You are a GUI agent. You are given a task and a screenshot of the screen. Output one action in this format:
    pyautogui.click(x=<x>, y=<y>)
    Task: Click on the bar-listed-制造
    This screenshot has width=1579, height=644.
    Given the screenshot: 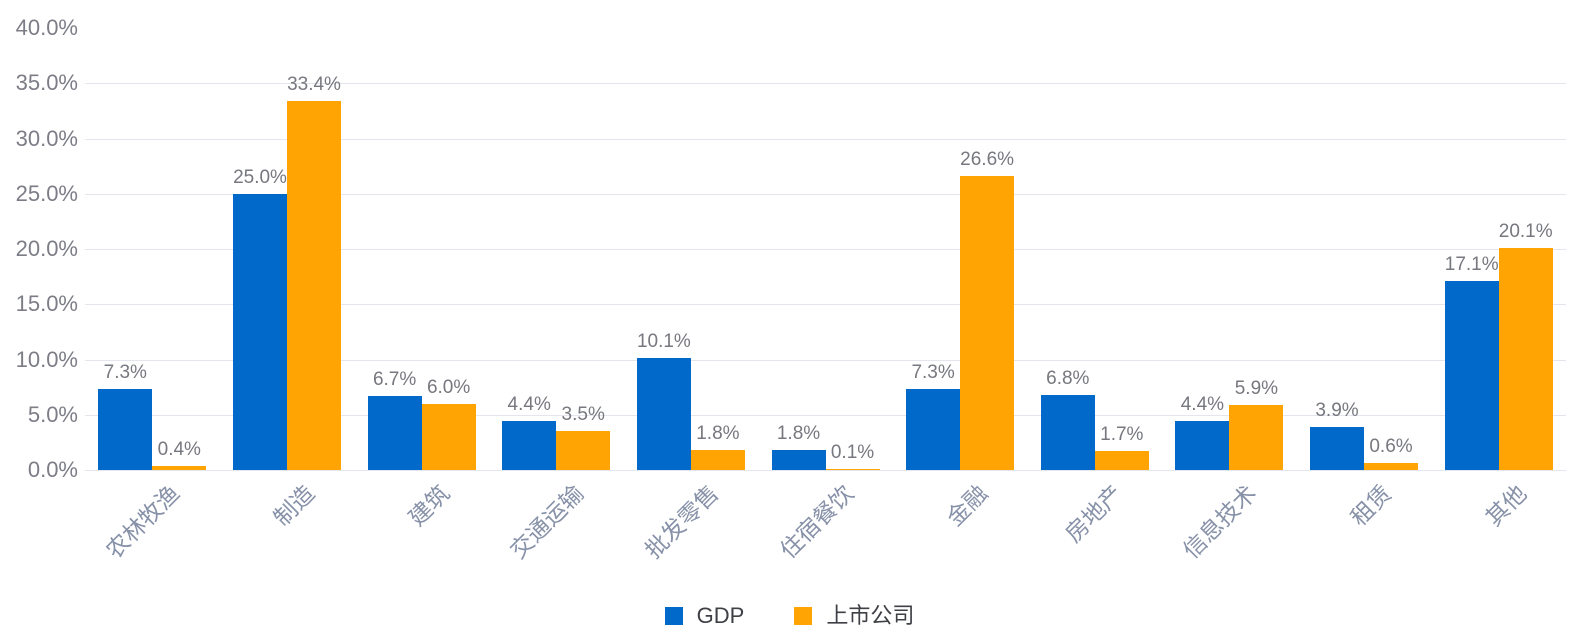 What is the action you would take?
    pyautogui.click(x=314, y=285)
    